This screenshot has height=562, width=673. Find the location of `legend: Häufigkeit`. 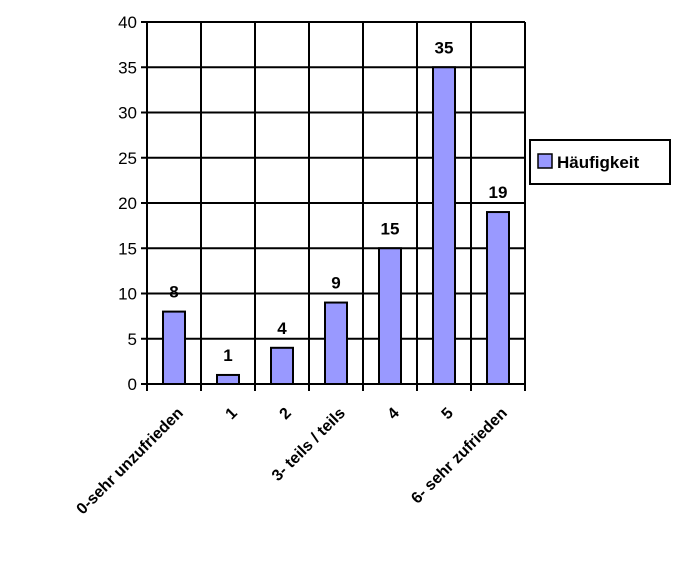

legend: Häufigkeit is located at coordinates (600, 162).